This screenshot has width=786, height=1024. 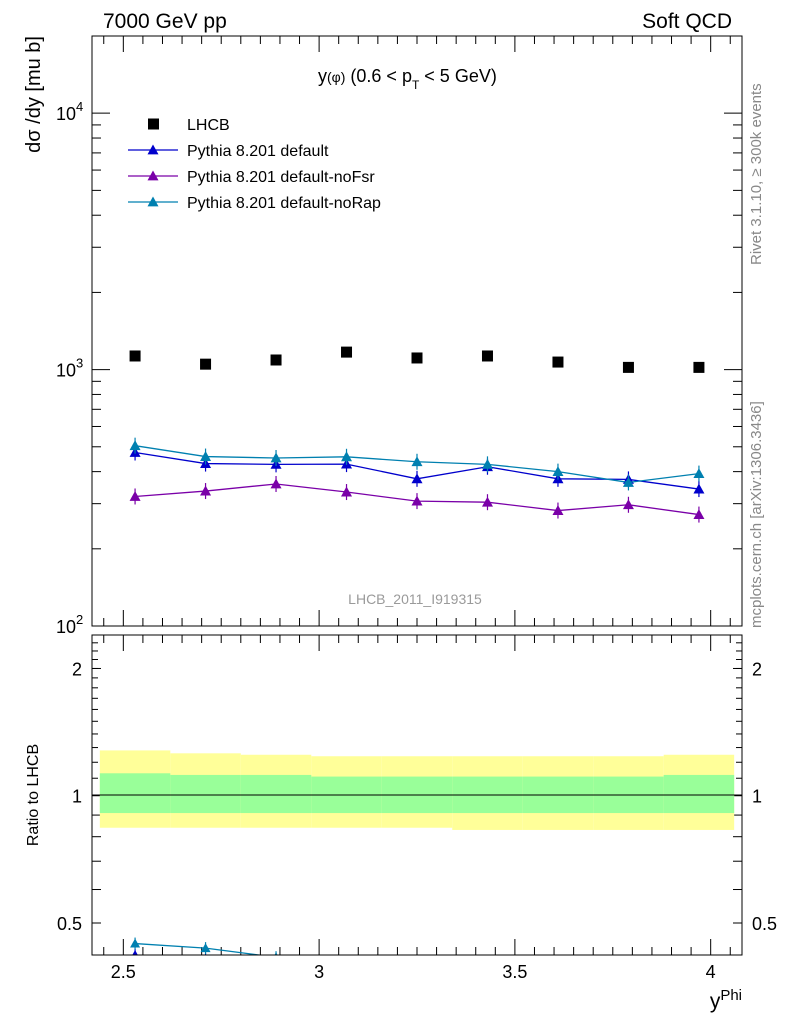 What do you see at coordinates (726, 1000) in the screenshot?
I see `x-axis-title: yPhi` at bounding box center [726, 1000].